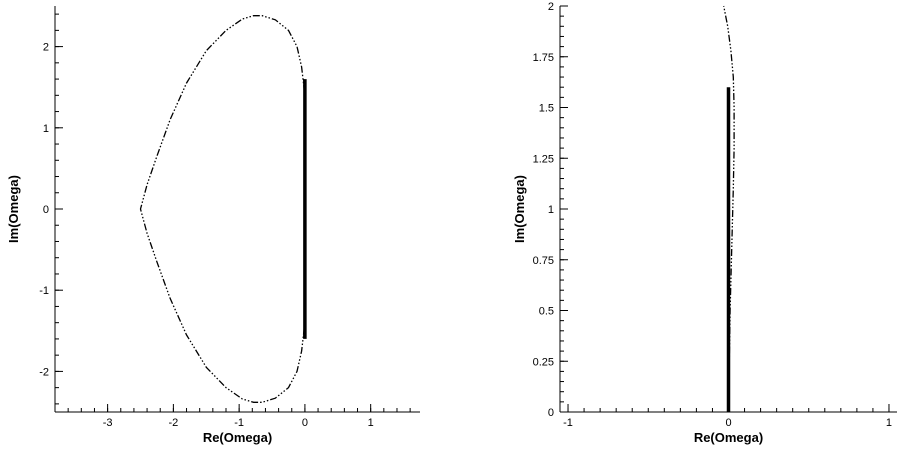  I want to click on chart1-y-tick-label: 0, so click(46, 210).